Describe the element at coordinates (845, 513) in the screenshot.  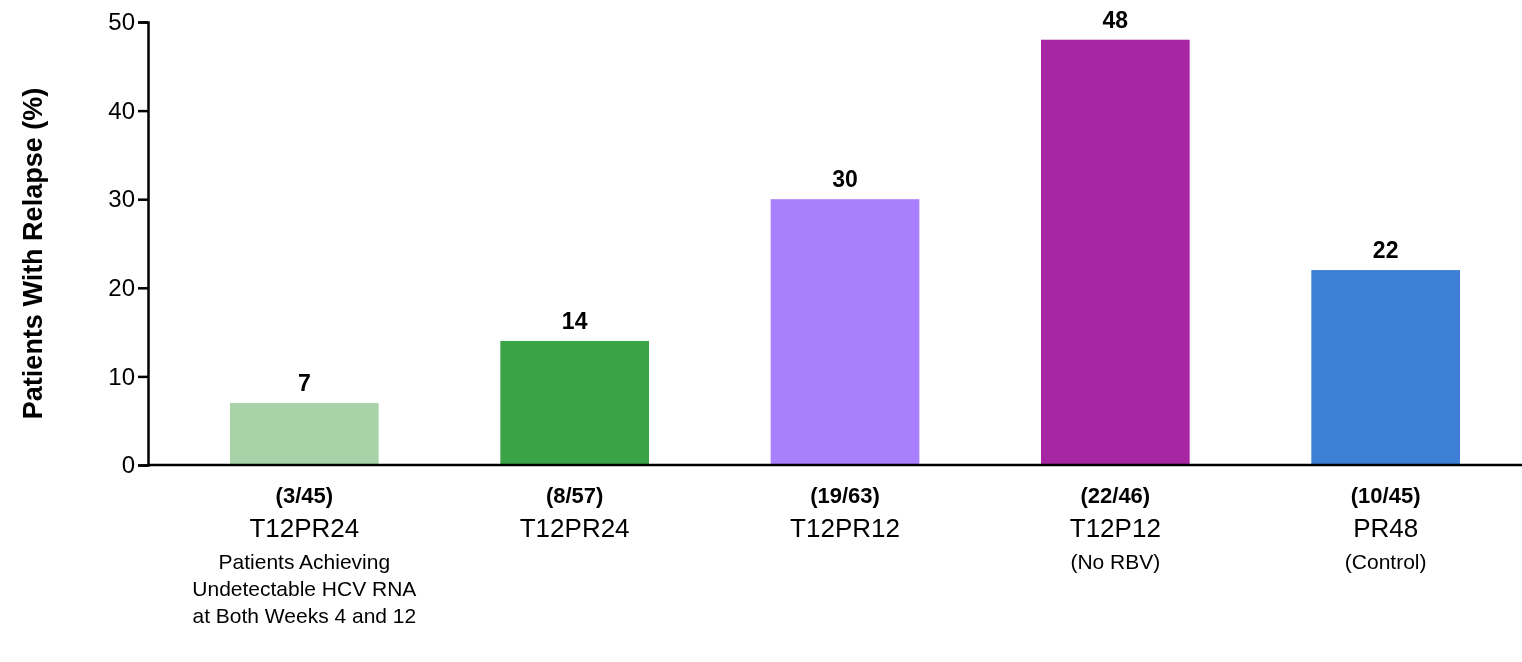
I see `x-tick-label: (19/63) T12PR12` at that location.